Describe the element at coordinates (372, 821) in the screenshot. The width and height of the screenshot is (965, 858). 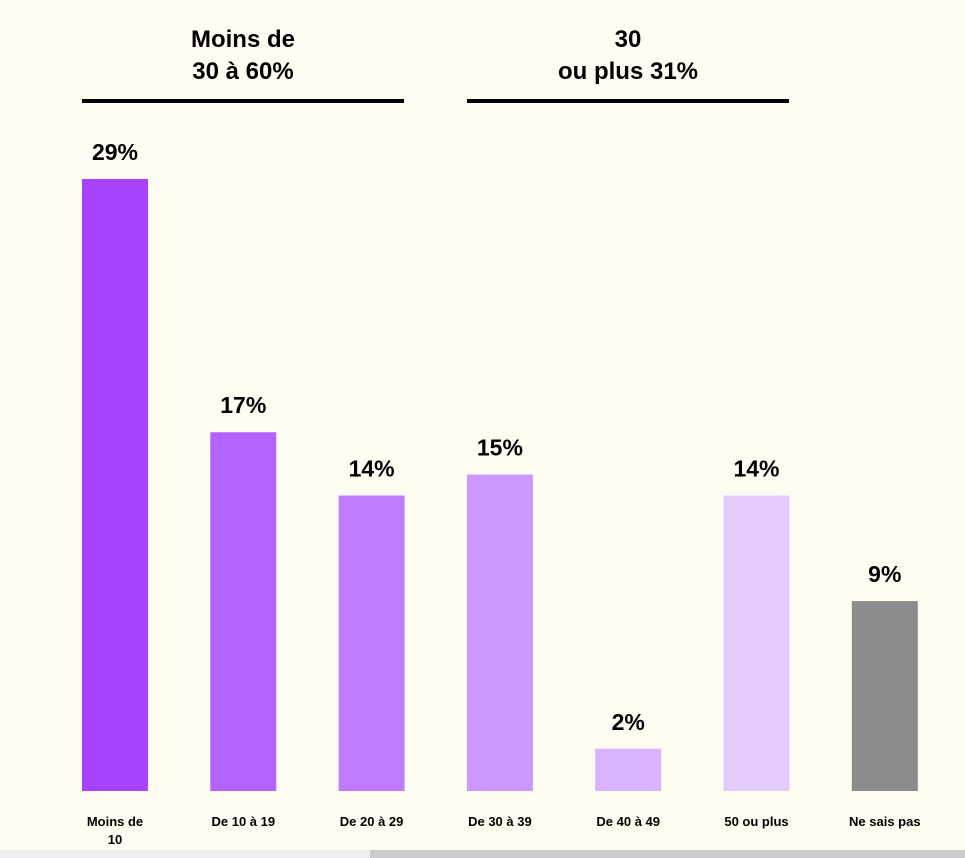
I see `x-tick-label: De 20 à 29` at that location.